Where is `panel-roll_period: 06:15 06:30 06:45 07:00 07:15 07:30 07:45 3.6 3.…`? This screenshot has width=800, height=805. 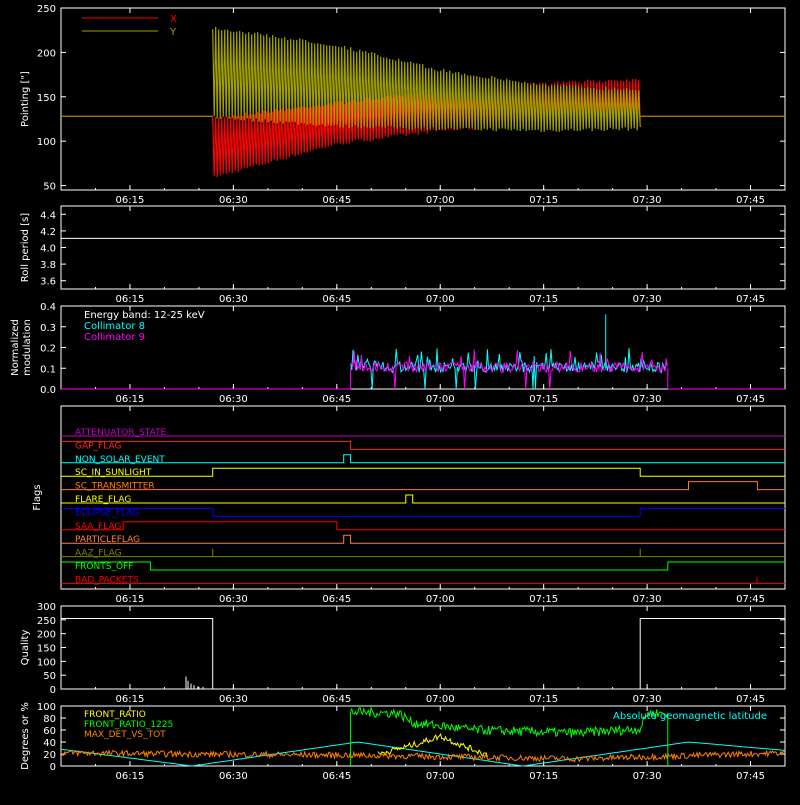 panel-roll_period: 06:15 06:30 06:45 07:00 07:15 07:30 07:45 3.6 3.… is located at coordinates (403, 255).